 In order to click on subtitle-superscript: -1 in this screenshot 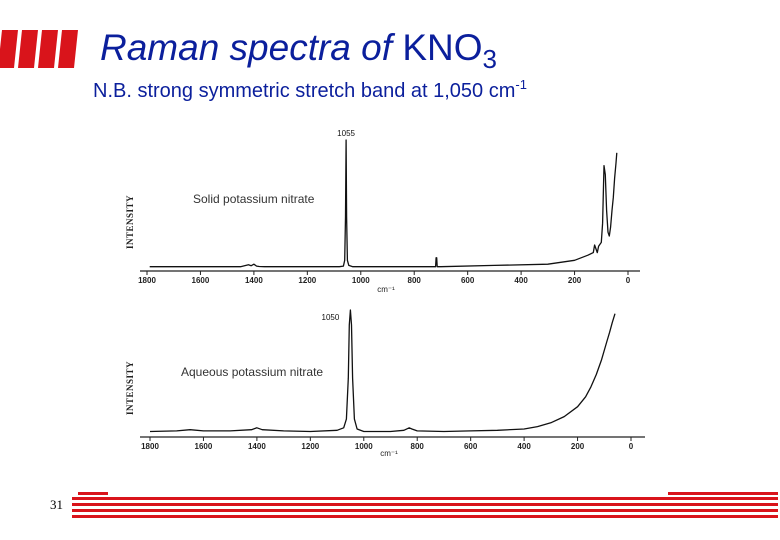, I will do `click(521, 84)`.